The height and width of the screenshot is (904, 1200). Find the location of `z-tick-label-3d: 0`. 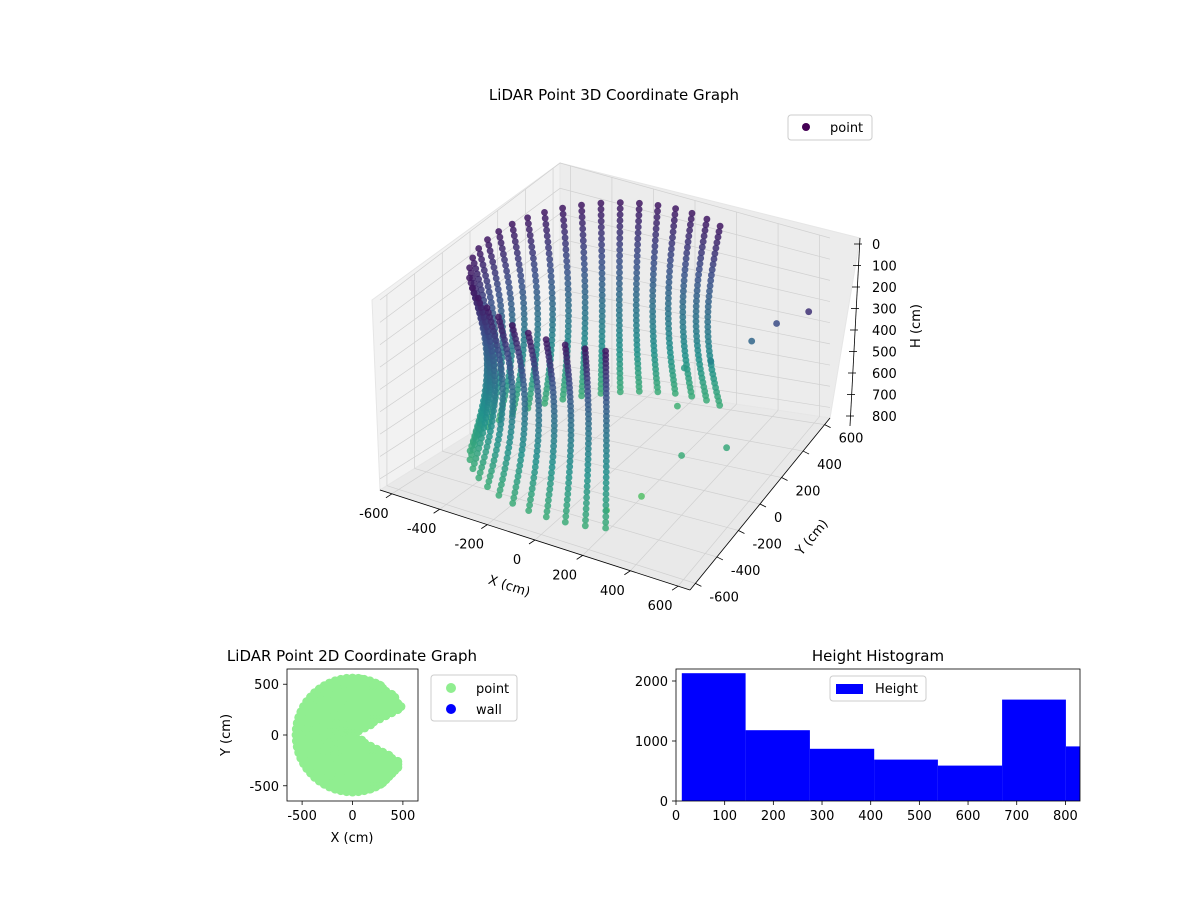

z-tick-label-3d: 0 is located at coordinates (876, 245).